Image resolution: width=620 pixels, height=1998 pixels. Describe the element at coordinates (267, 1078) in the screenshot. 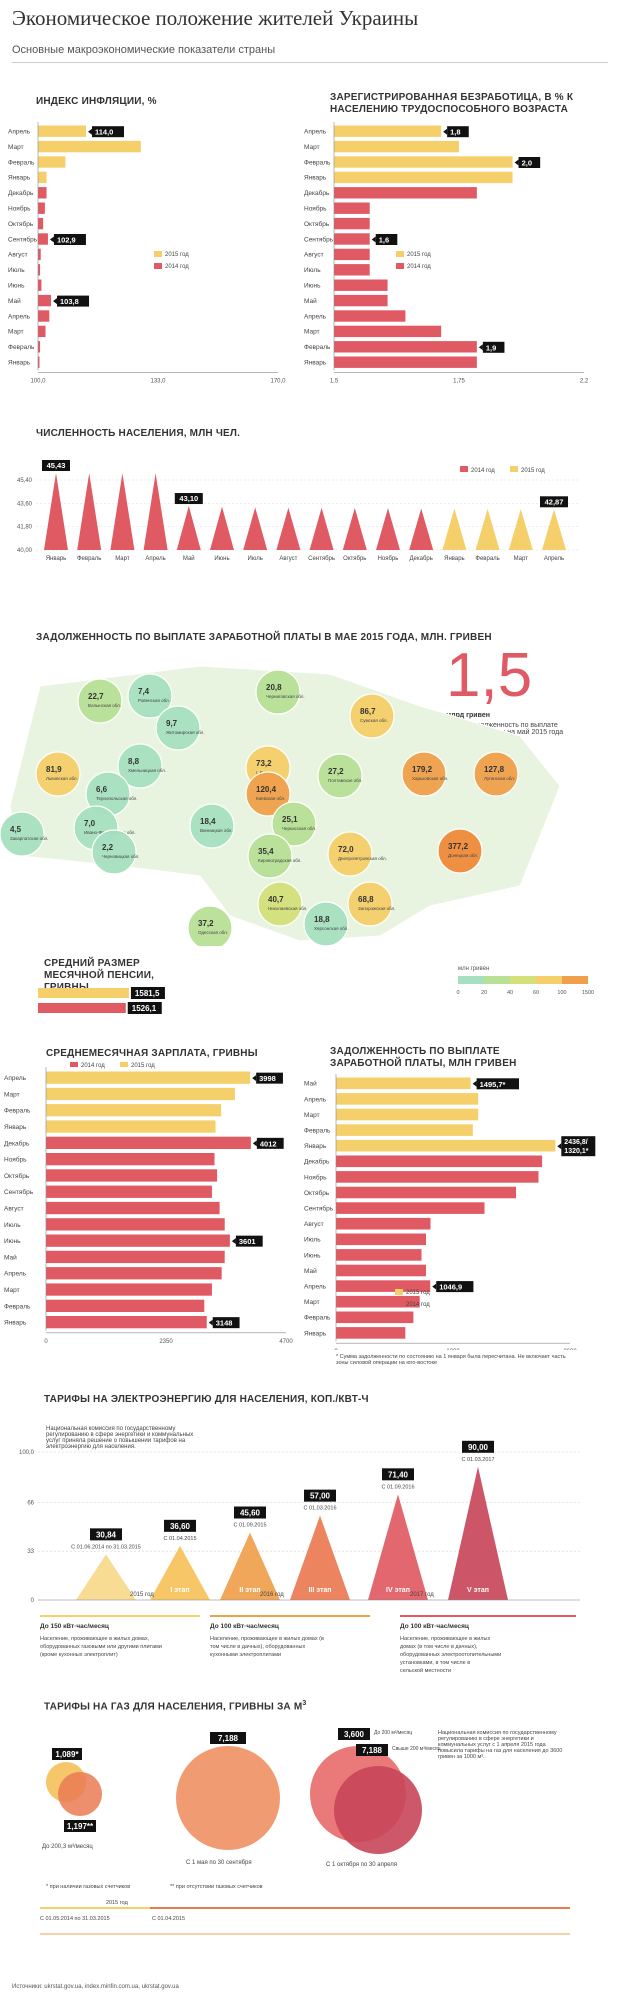

I see `callout-label: 3998` at that location.